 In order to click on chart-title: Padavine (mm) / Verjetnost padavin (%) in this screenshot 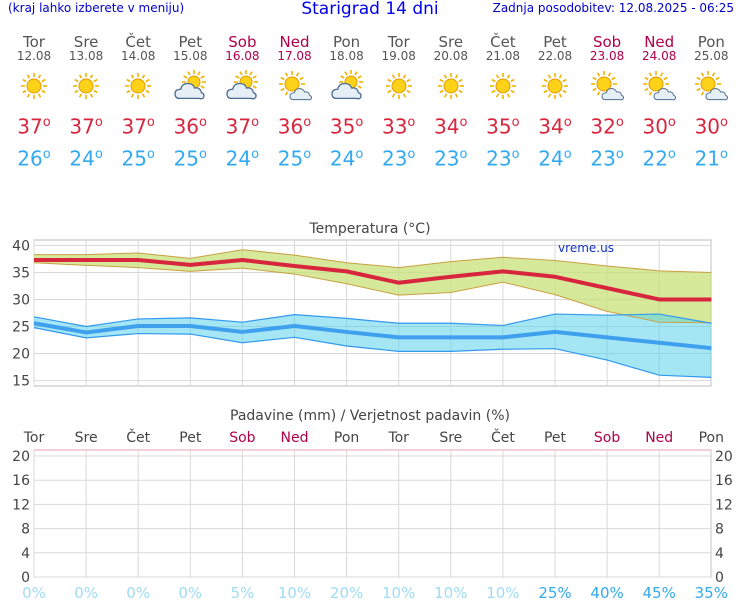, I will do `click(370, 416)`.